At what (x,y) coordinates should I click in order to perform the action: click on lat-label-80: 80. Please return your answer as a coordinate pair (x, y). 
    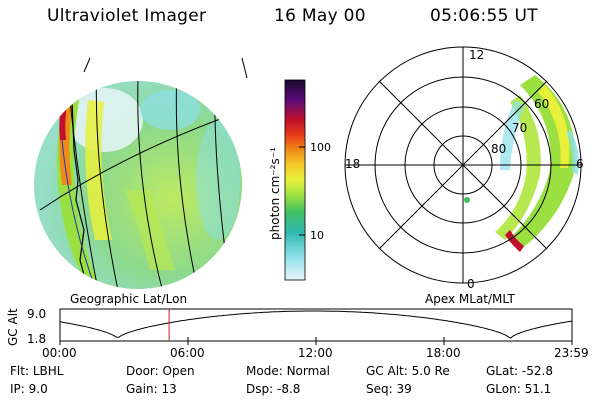
    Looking at the image, I should click on (498, 149).